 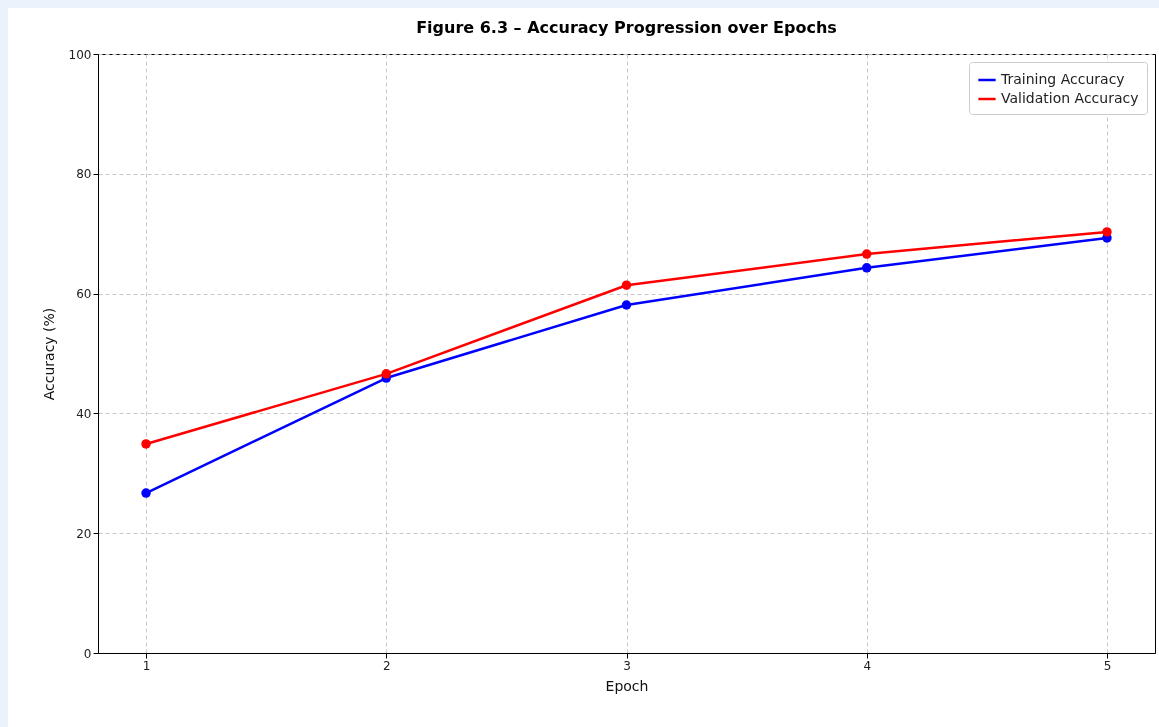 I want to click on legend-label: Validation Accuracy, so click(x=1070, y=98).